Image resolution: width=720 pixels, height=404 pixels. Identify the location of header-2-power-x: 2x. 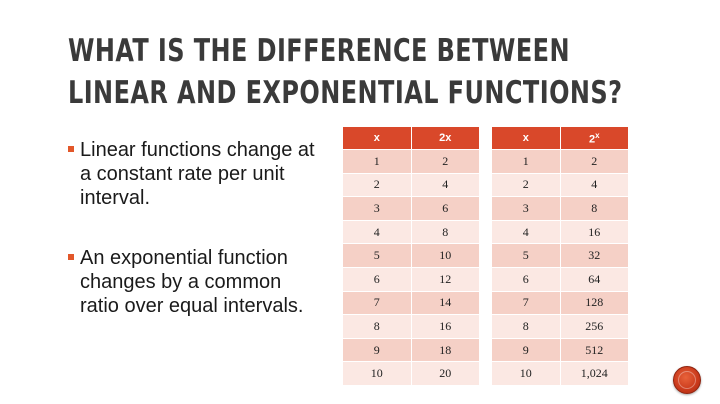
(594, 138).